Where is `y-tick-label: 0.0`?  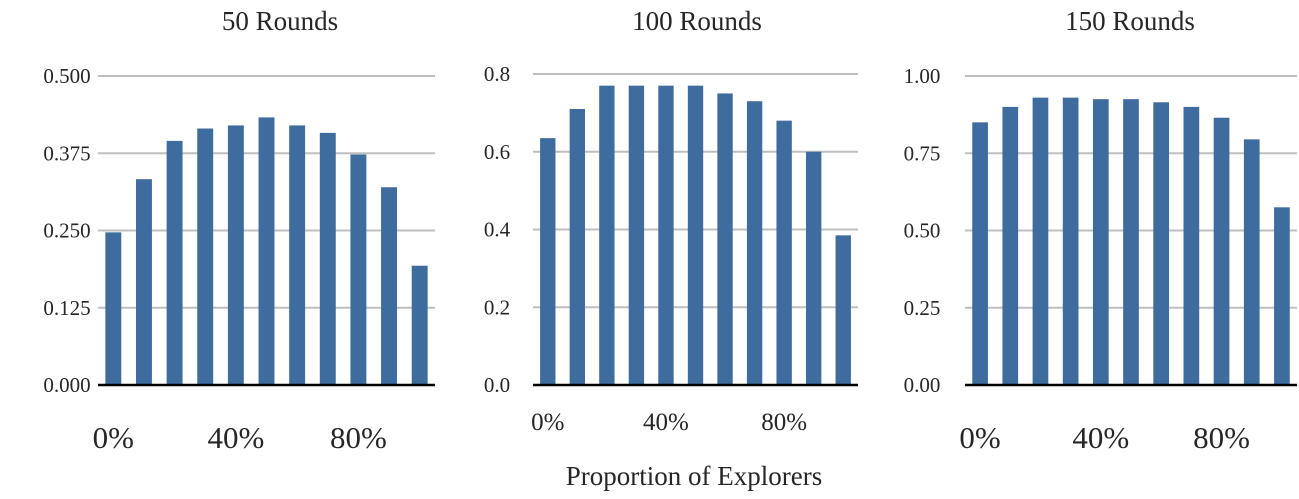
y-tick-label: 0.0 is located at coordinates (497, 385).